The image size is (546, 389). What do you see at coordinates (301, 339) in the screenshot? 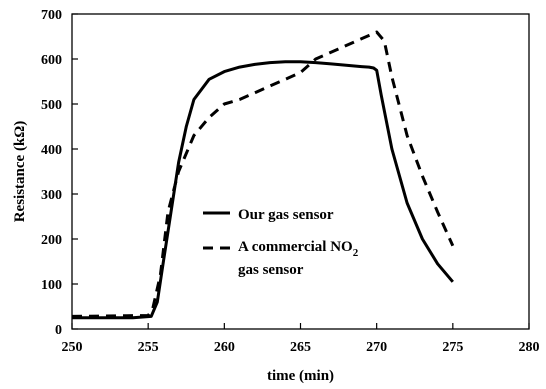
I see `x-axis-ticks: 250 255 260 265 270 275 280` at bounding box center [301, 339].